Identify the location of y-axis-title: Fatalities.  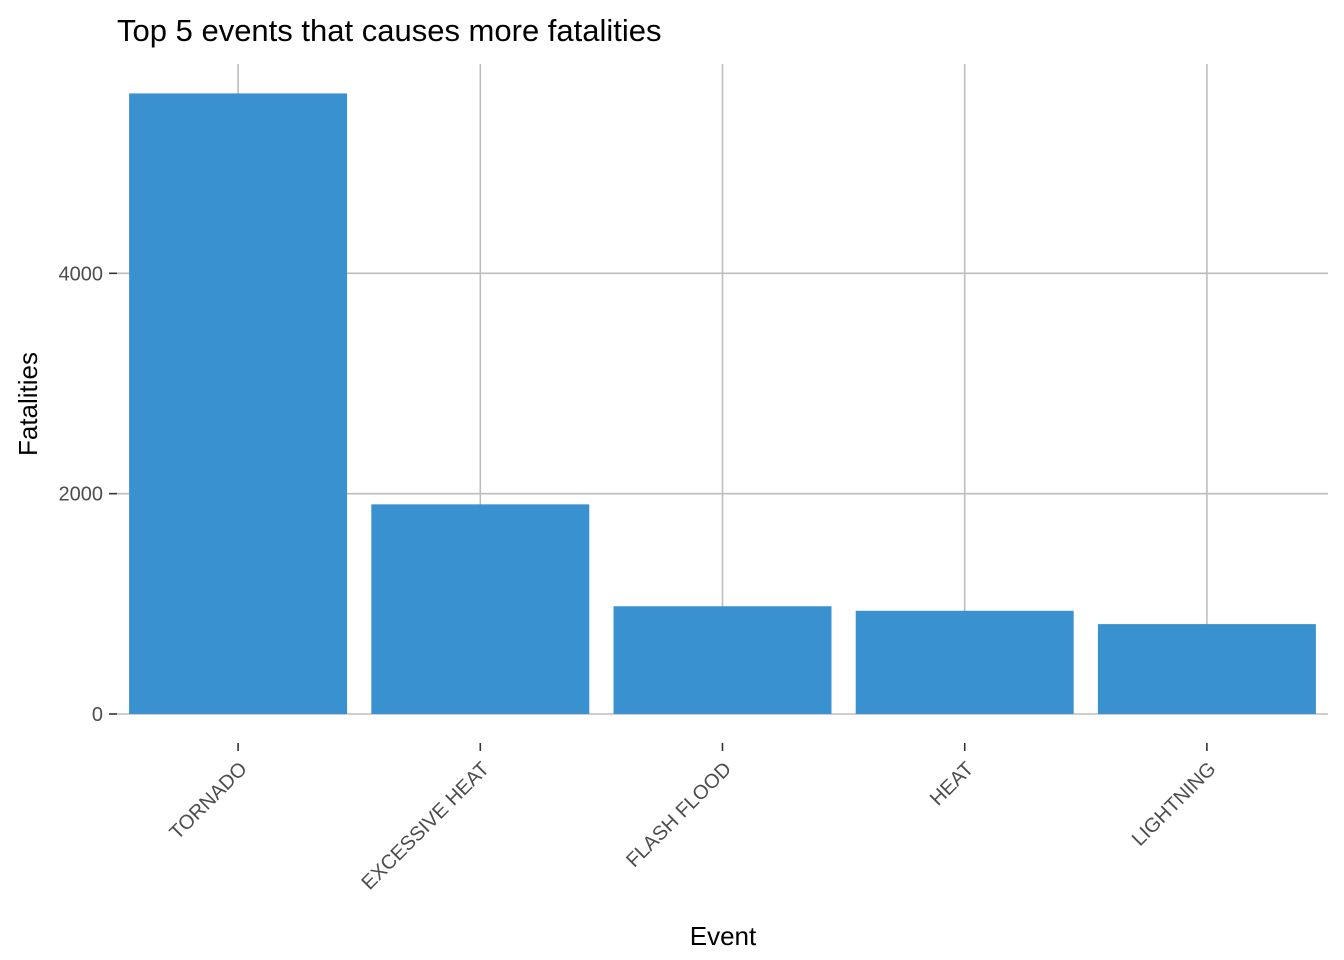
(28, 404).